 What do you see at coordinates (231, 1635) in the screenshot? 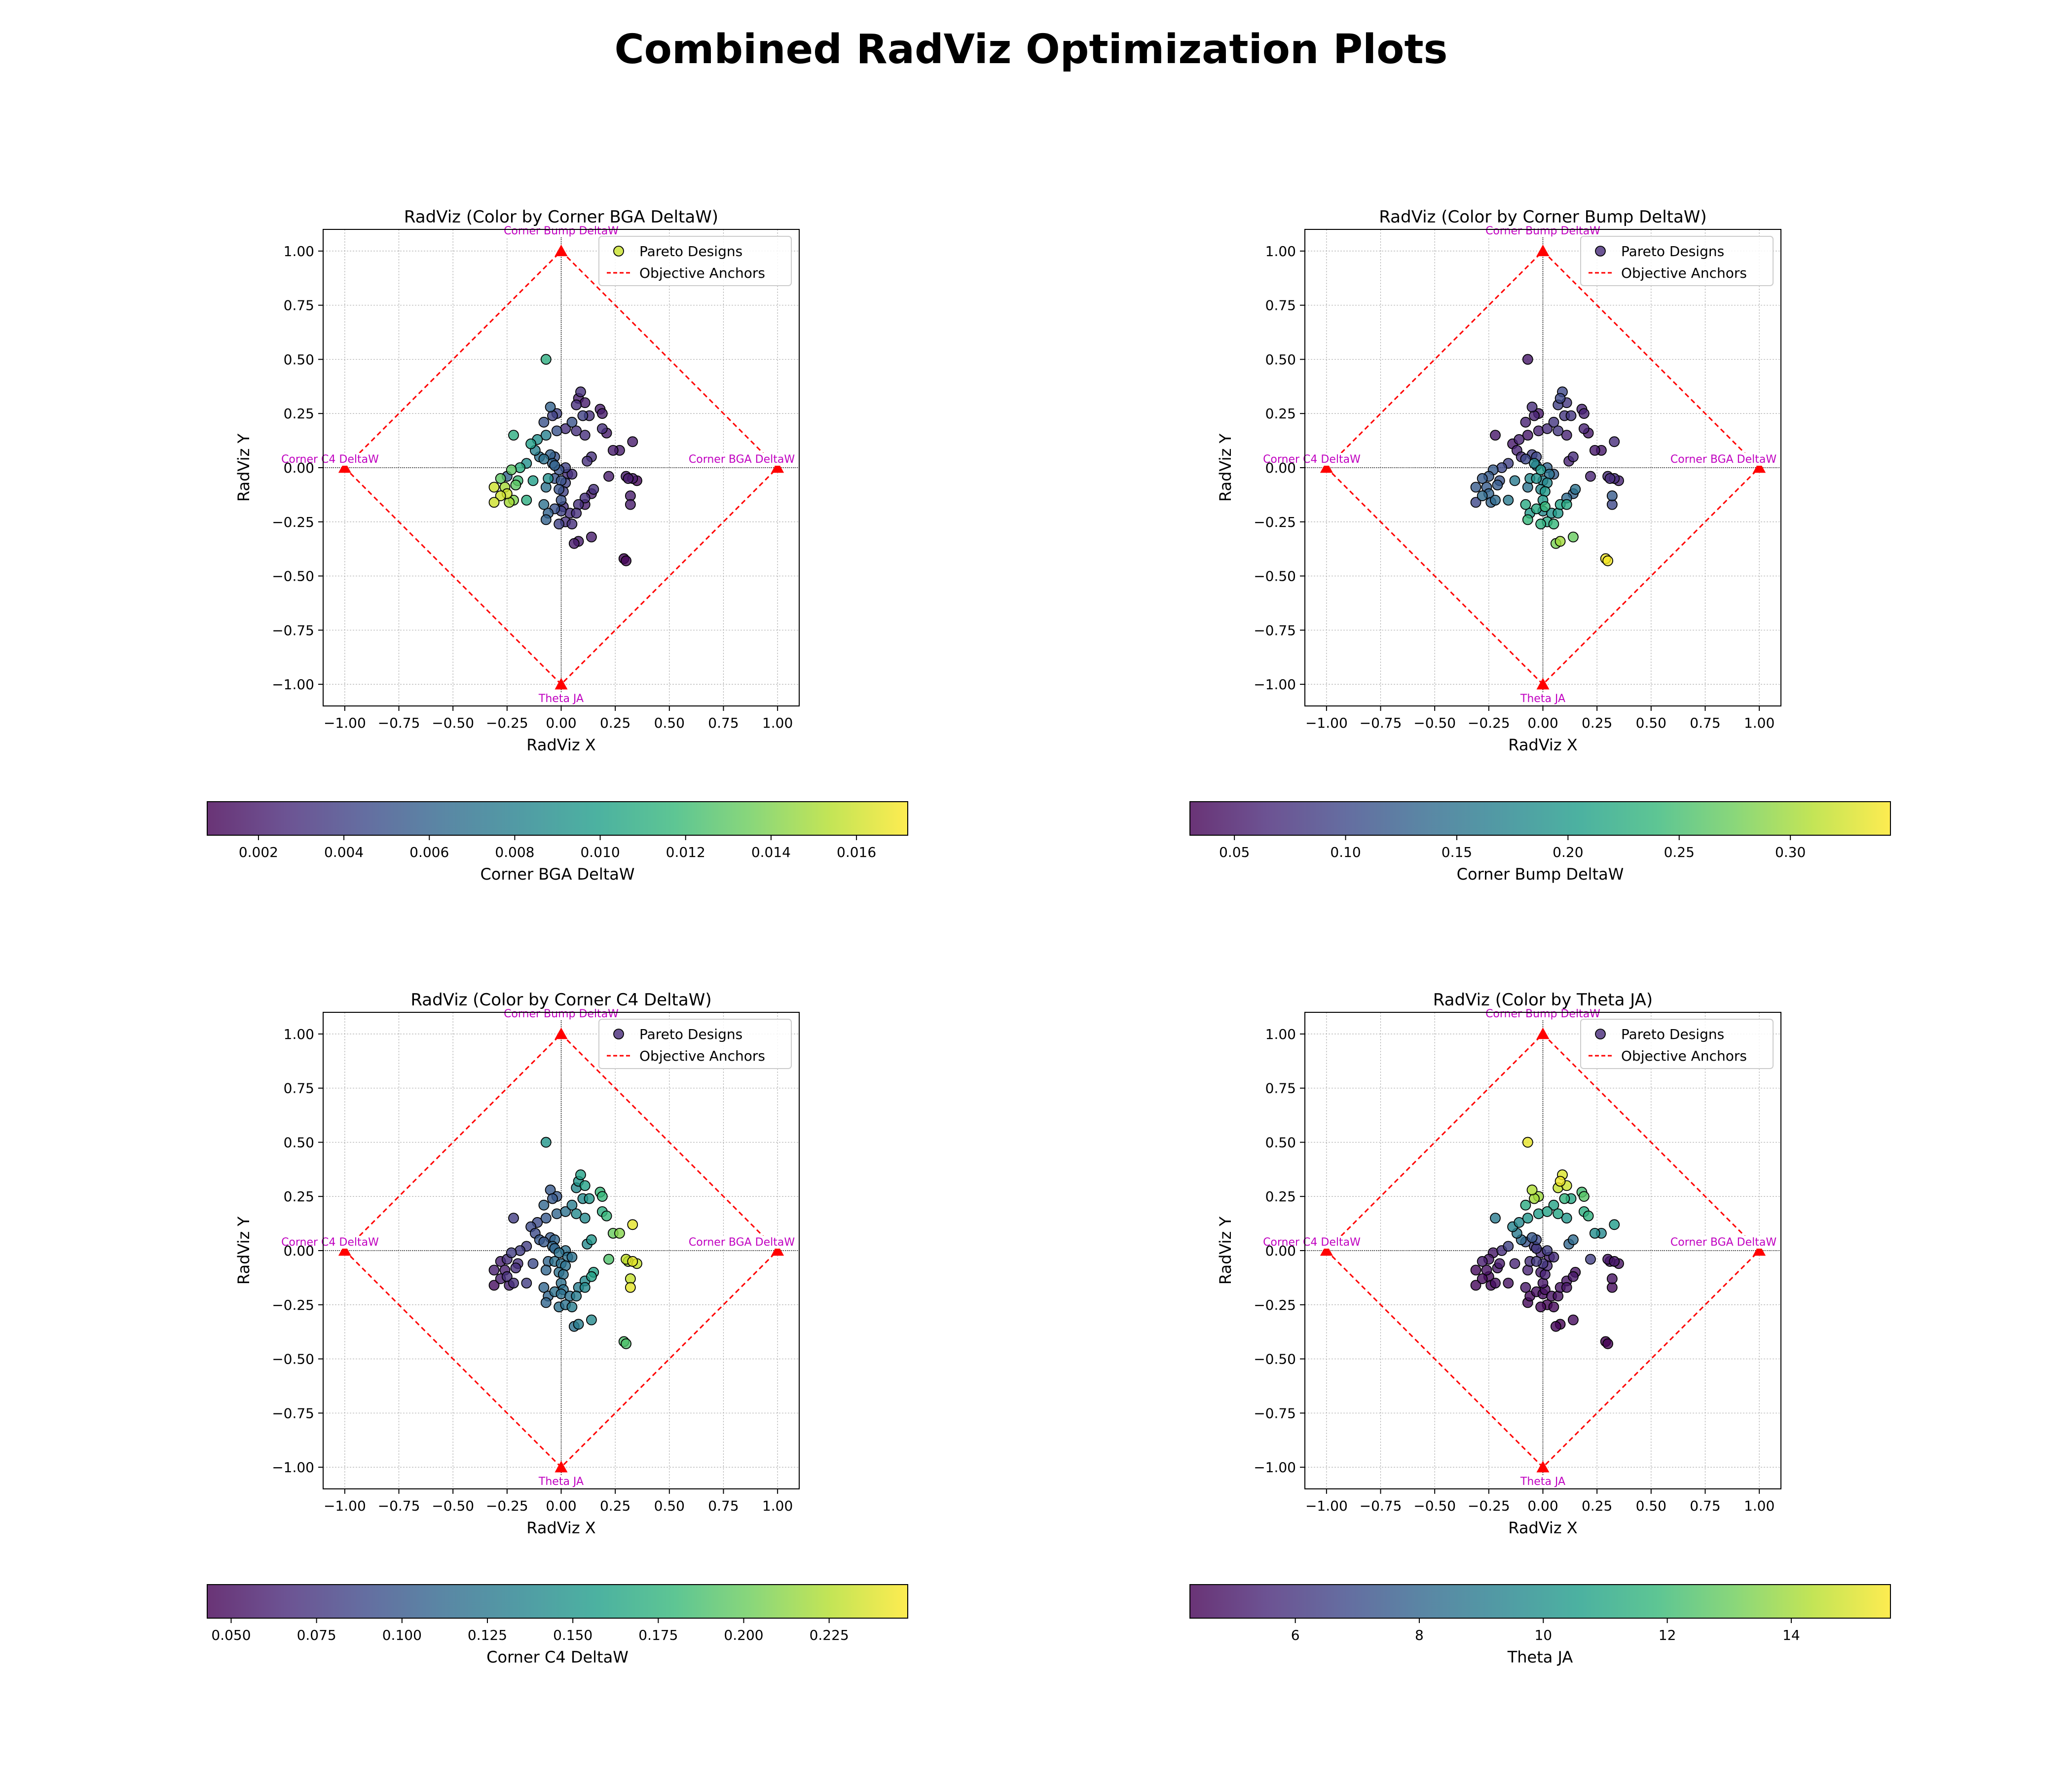
I see `colorbar-tick-label: 0.050` at bounding box center [231, 1635].